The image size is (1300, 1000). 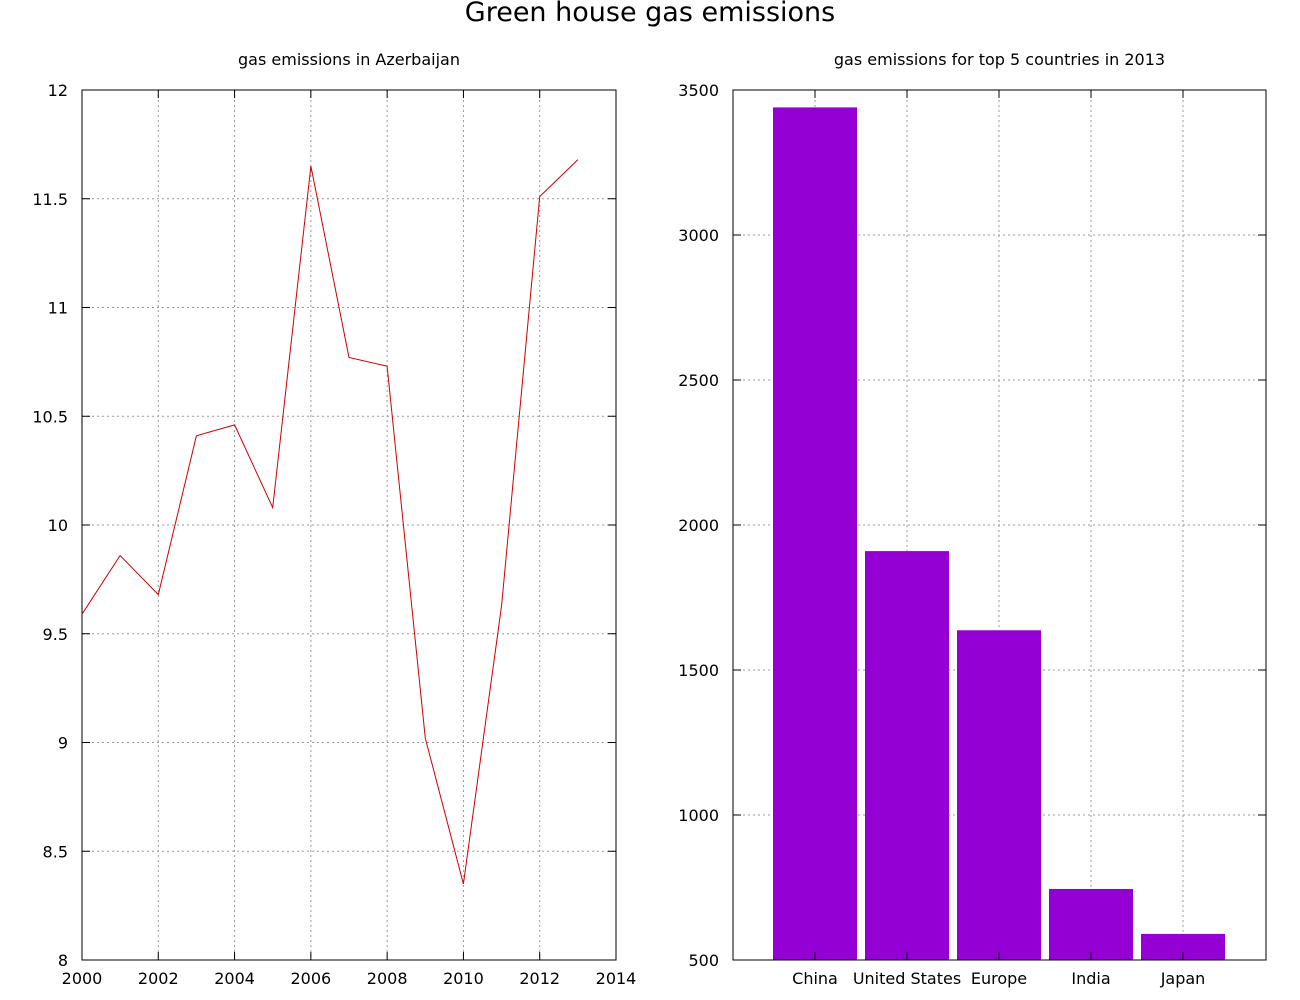 I want to click on line-chart-title: gas emissions in Azerbaijan, so click(x=349, y=59).